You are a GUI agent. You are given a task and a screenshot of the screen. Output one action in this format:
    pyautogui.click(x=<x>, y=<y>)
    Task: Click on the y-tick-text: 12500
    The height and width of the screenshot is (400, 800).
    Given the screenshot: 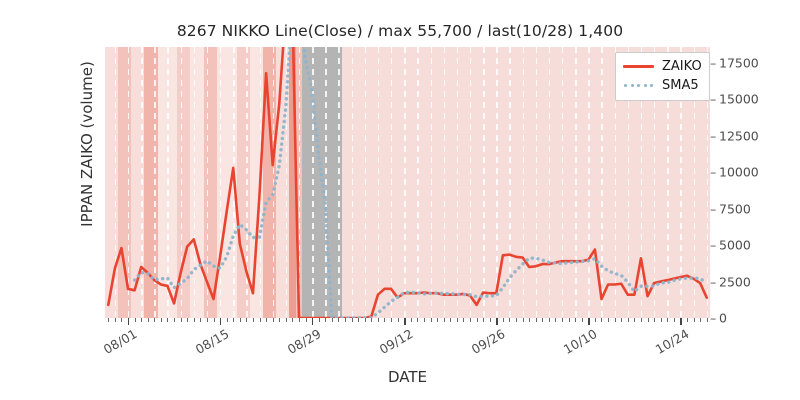 What is the action you would take?
    pyautogui.click(x=739, y=136)
    